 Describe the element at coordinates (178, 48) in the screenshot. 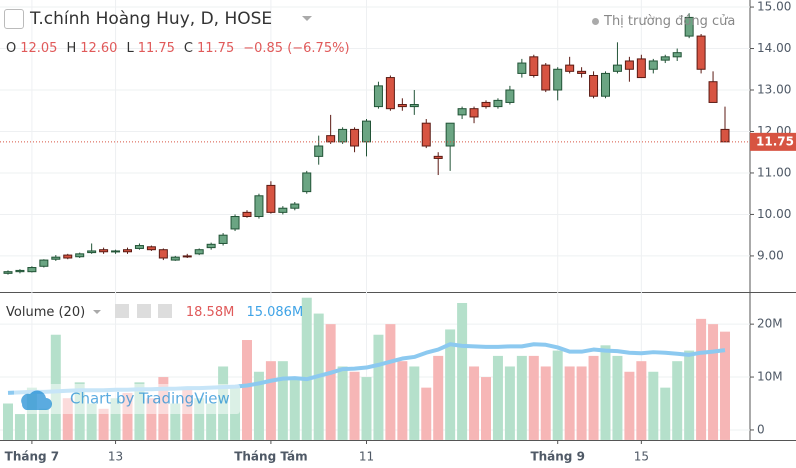

I see `ohlc-legend: O 12.05 H 12.60 L 11.75 C 11.75 −0.85 (−6.75%)` at that location.